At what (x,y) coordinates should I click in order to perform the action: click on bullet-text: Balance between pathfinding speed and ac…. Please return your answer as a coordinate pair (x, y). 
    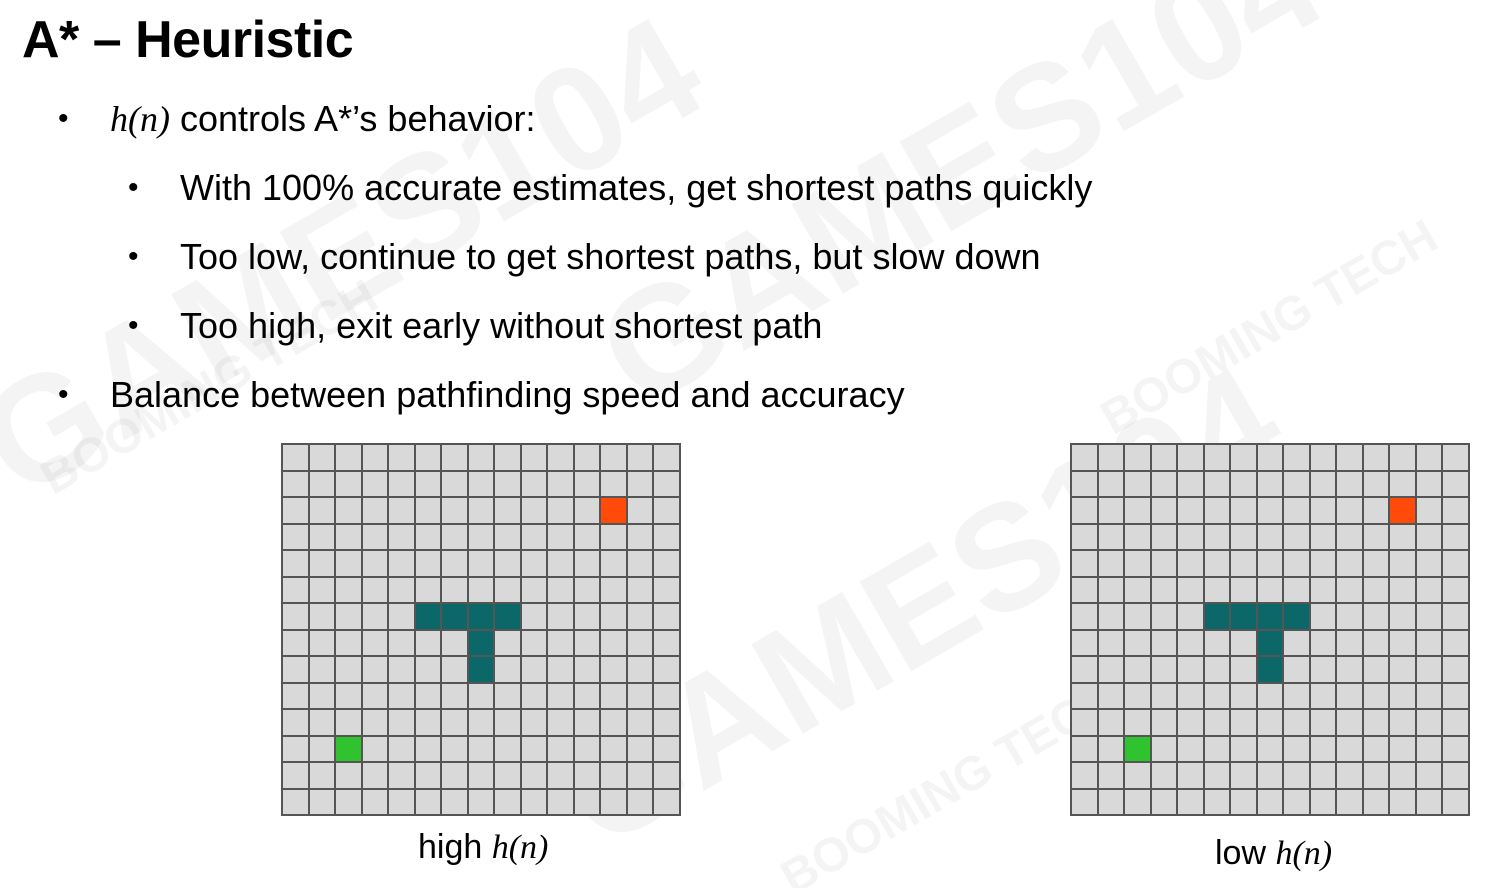
    Looking at the image, I should click on (507, 394).